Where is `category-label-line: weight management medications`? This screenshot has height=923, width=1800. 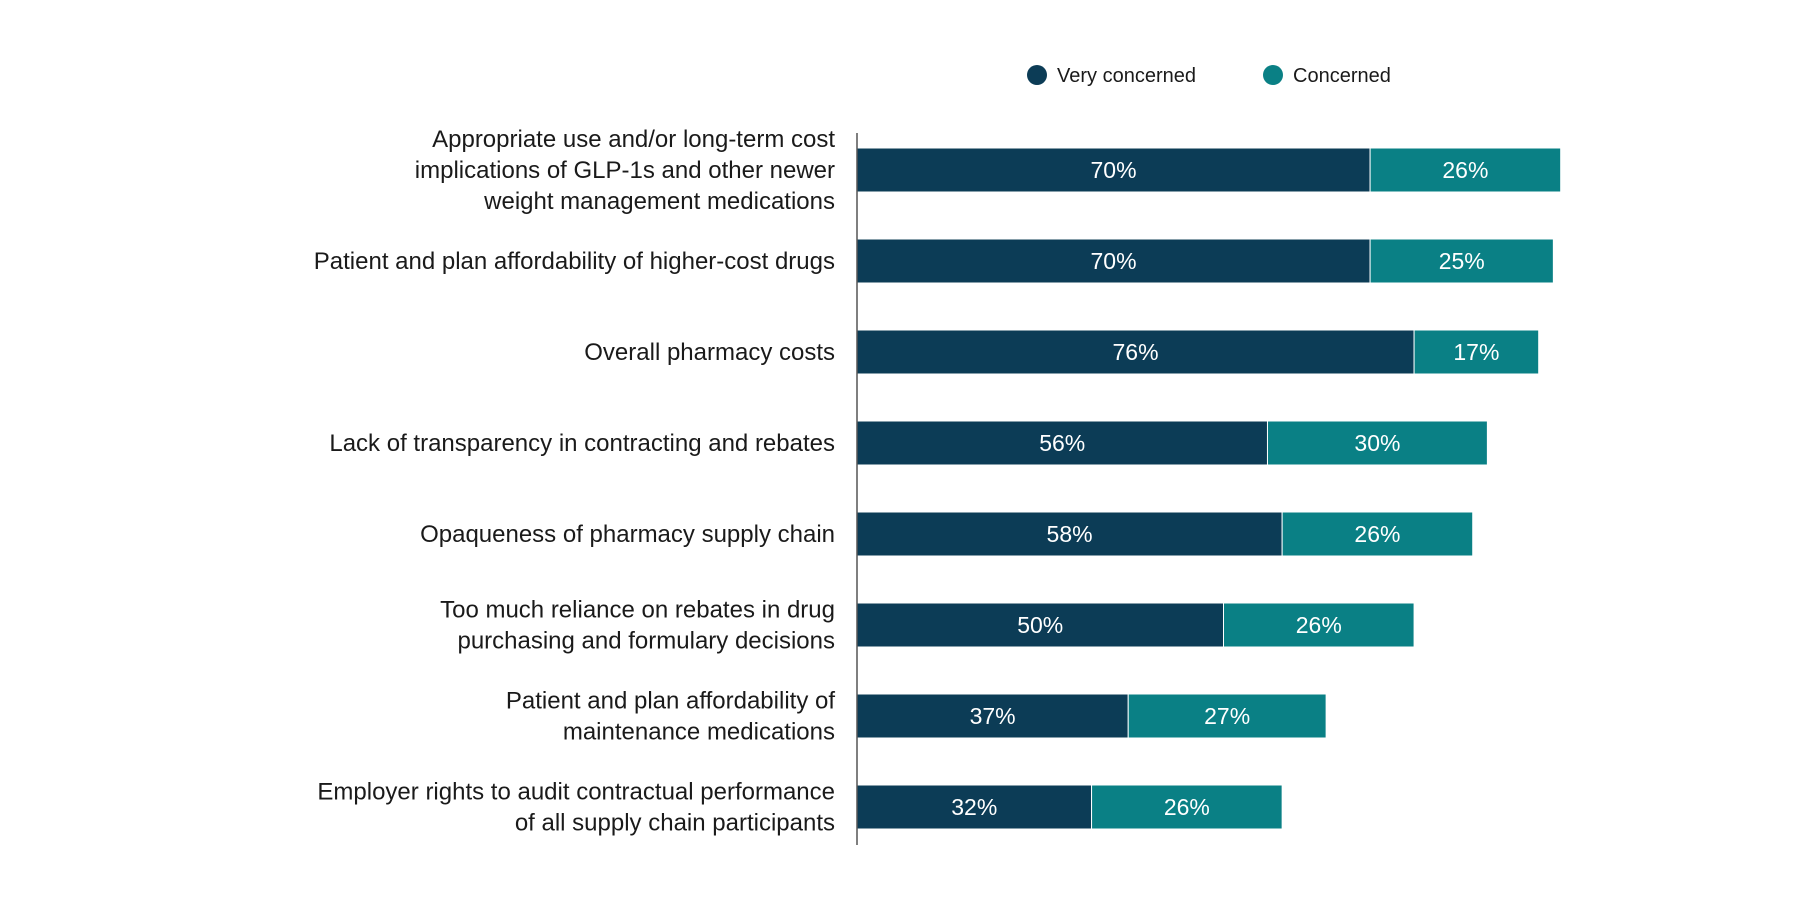
category-label-line: weight management medications is located at coordinates (659, 201).